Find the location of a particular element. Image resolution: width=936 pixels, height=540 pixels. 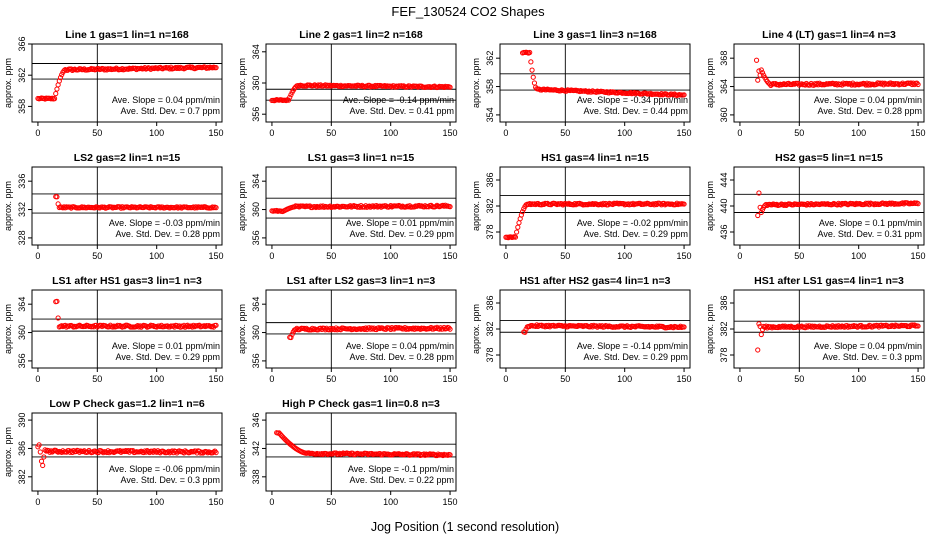

y-tick-label: 362 is located at coordinates (490, 58).